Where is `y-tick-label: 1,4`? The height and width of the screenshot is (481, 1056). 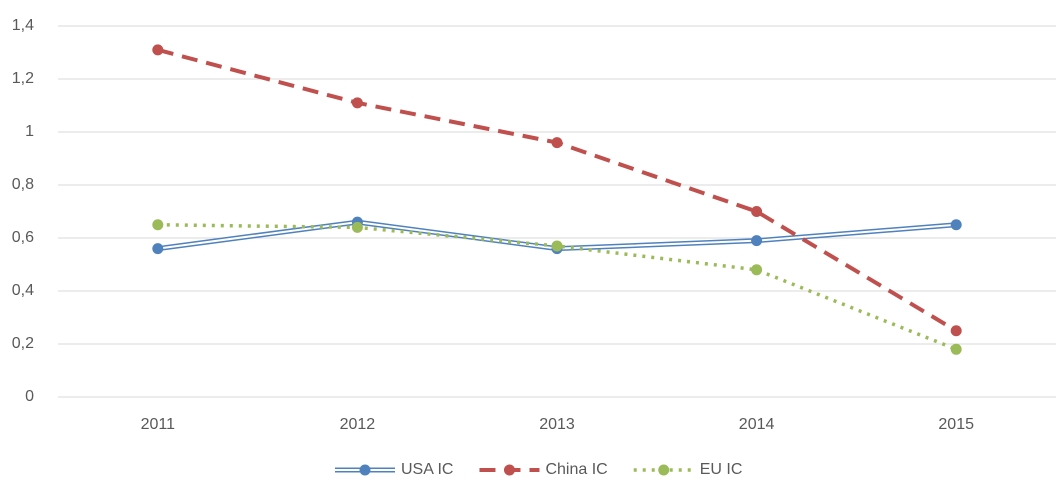 y-tick-label: 1,4 is located at coordinates (23, 25).